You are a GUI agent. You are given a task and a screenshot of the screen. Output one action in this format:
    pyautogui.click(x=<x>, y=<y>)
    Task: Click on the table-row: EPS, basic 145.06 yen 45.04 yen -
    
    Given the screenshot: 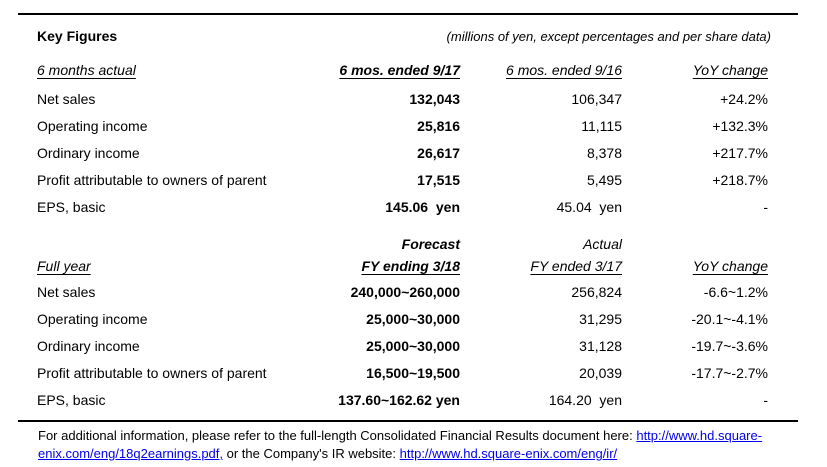 What is the action you would take?
    pyautogui.click(x=402, y=206)
    